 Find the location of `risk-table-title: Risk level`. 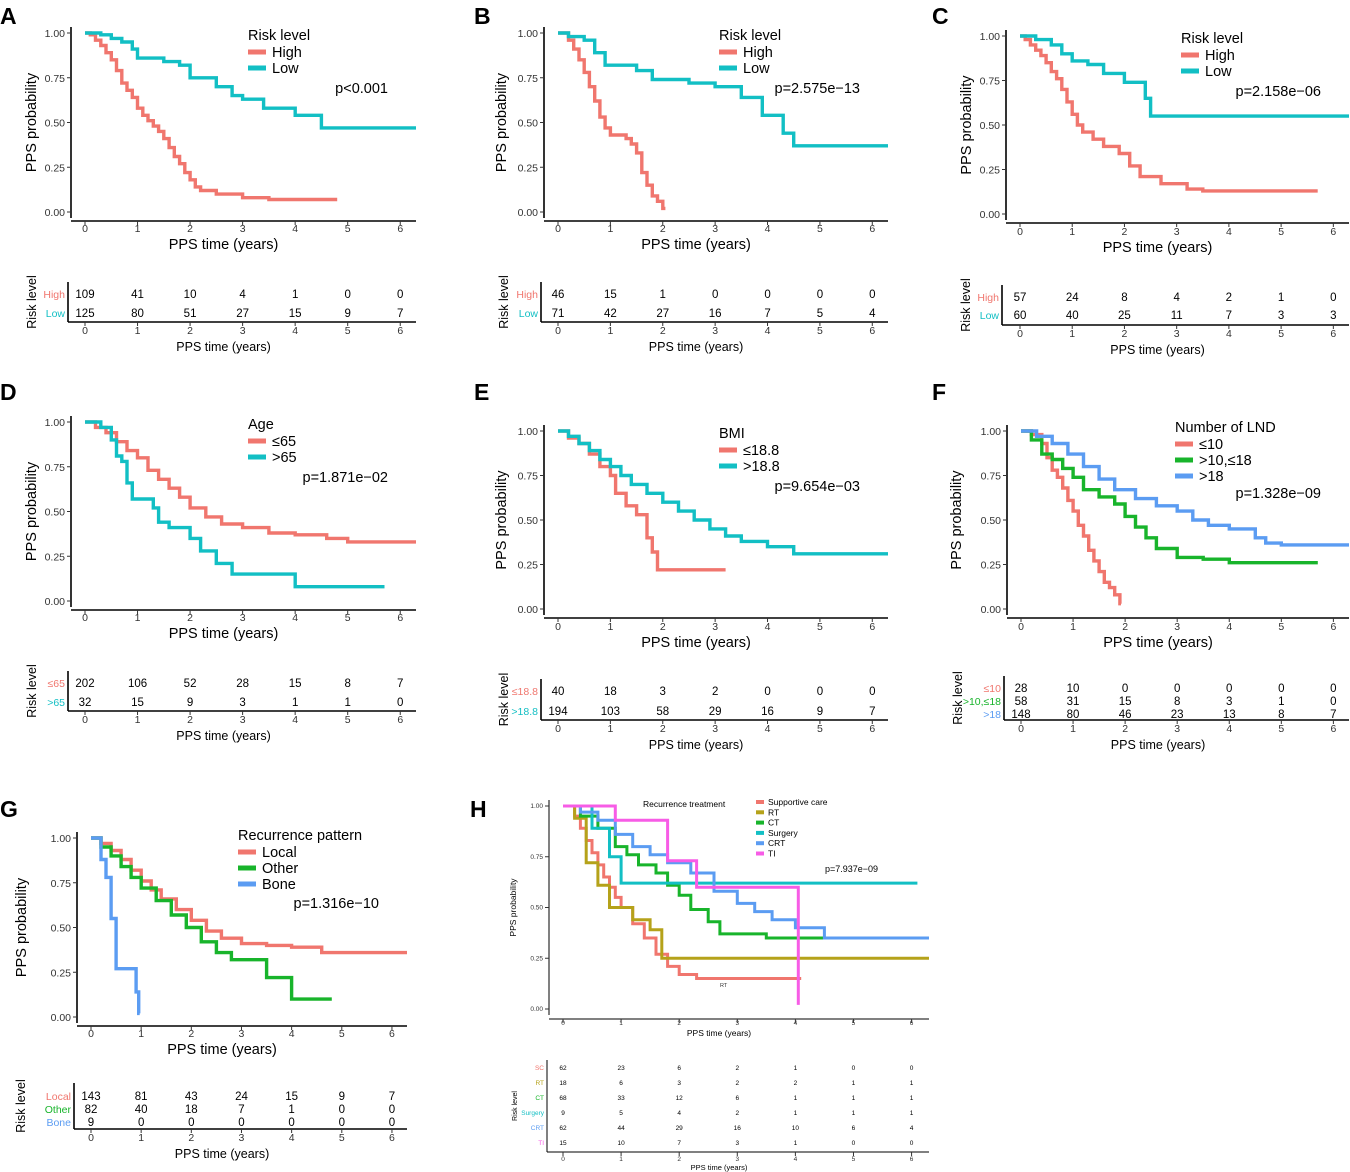

risk-table-title: Risk level is located at coordinates (958, 698).